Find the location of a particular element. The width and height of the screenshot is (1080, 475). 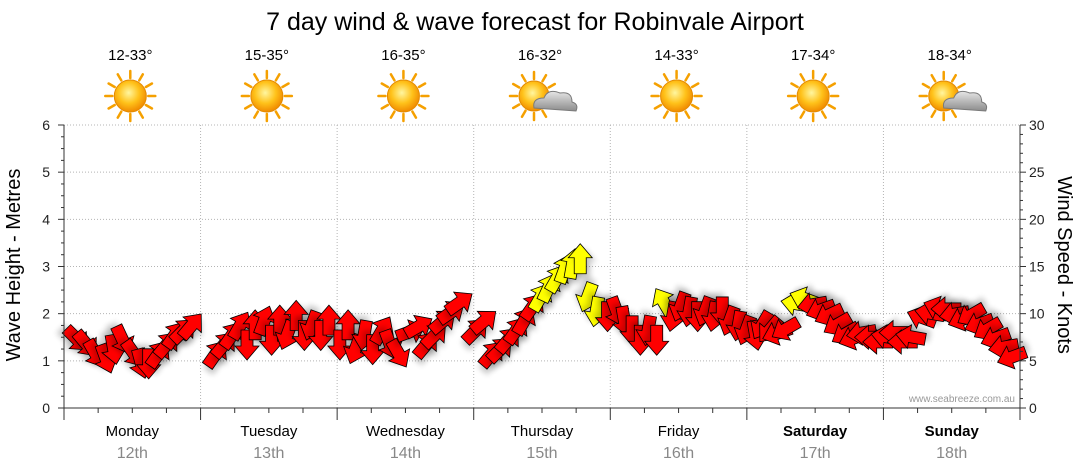

right-tick-label: 20 is located at coordinates (1037, 219).